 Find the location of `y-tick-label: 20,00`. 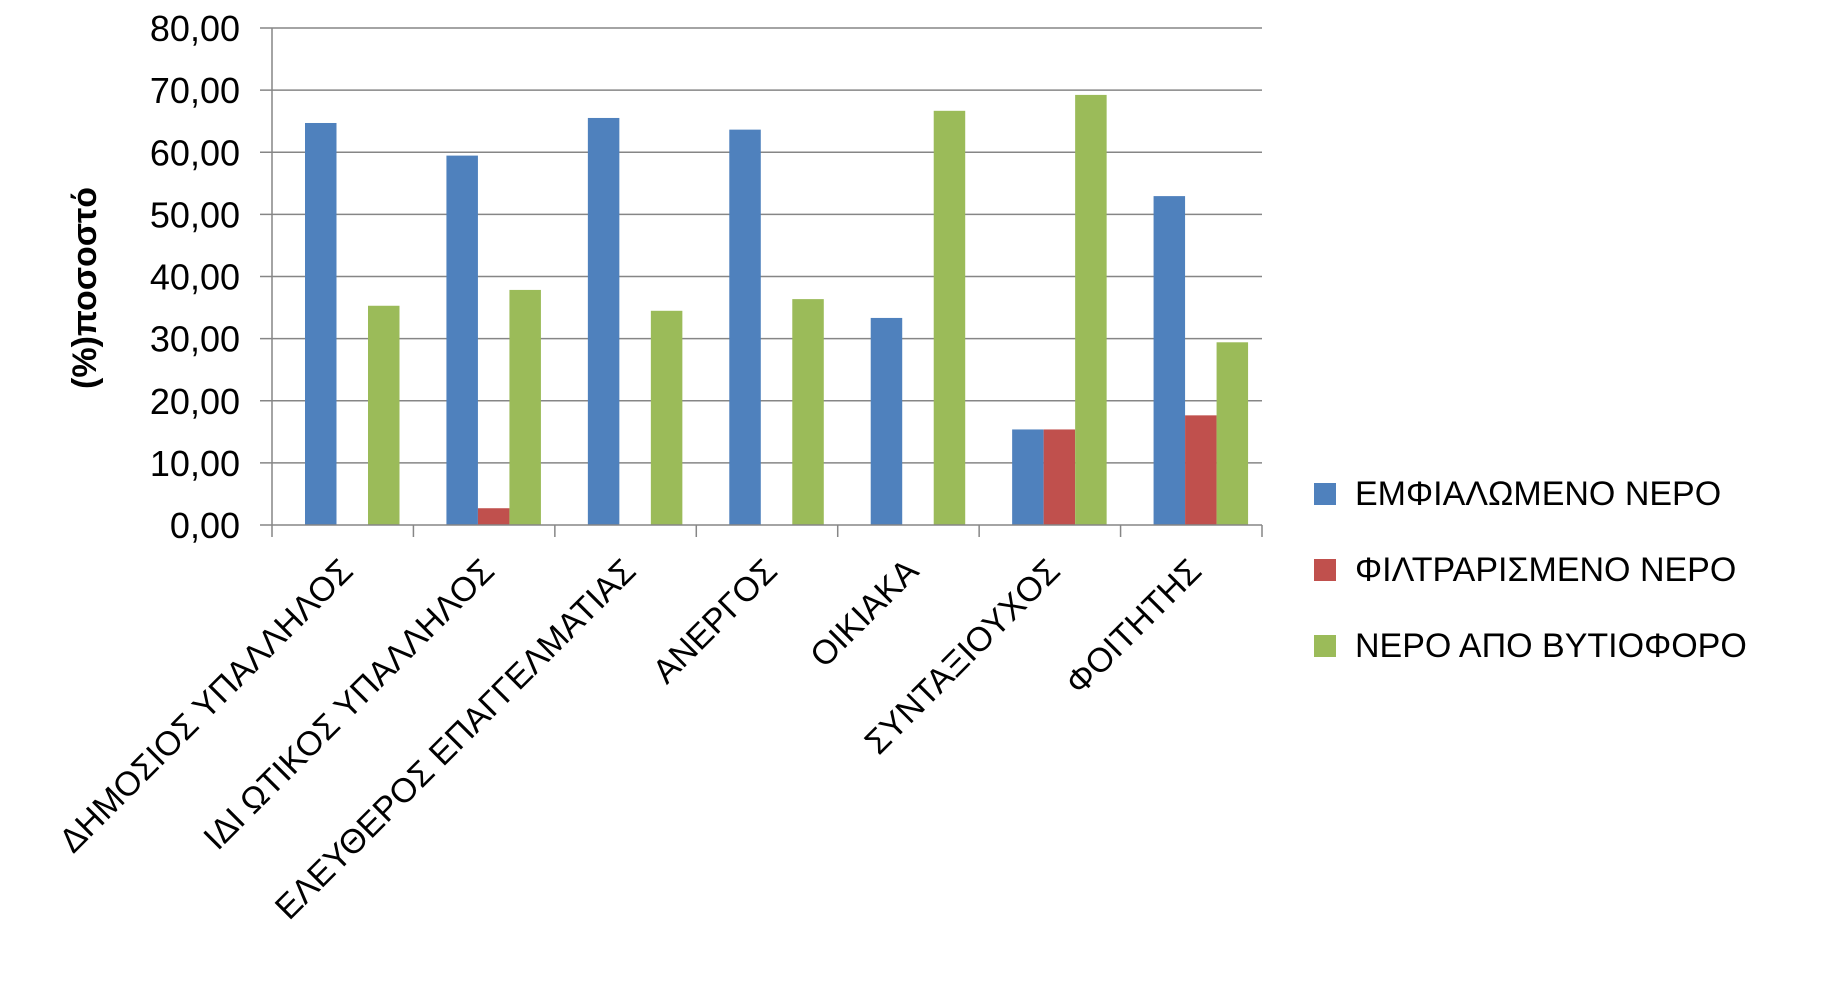

y-tick-label: 20,00 is located at coordinates (195, 401).